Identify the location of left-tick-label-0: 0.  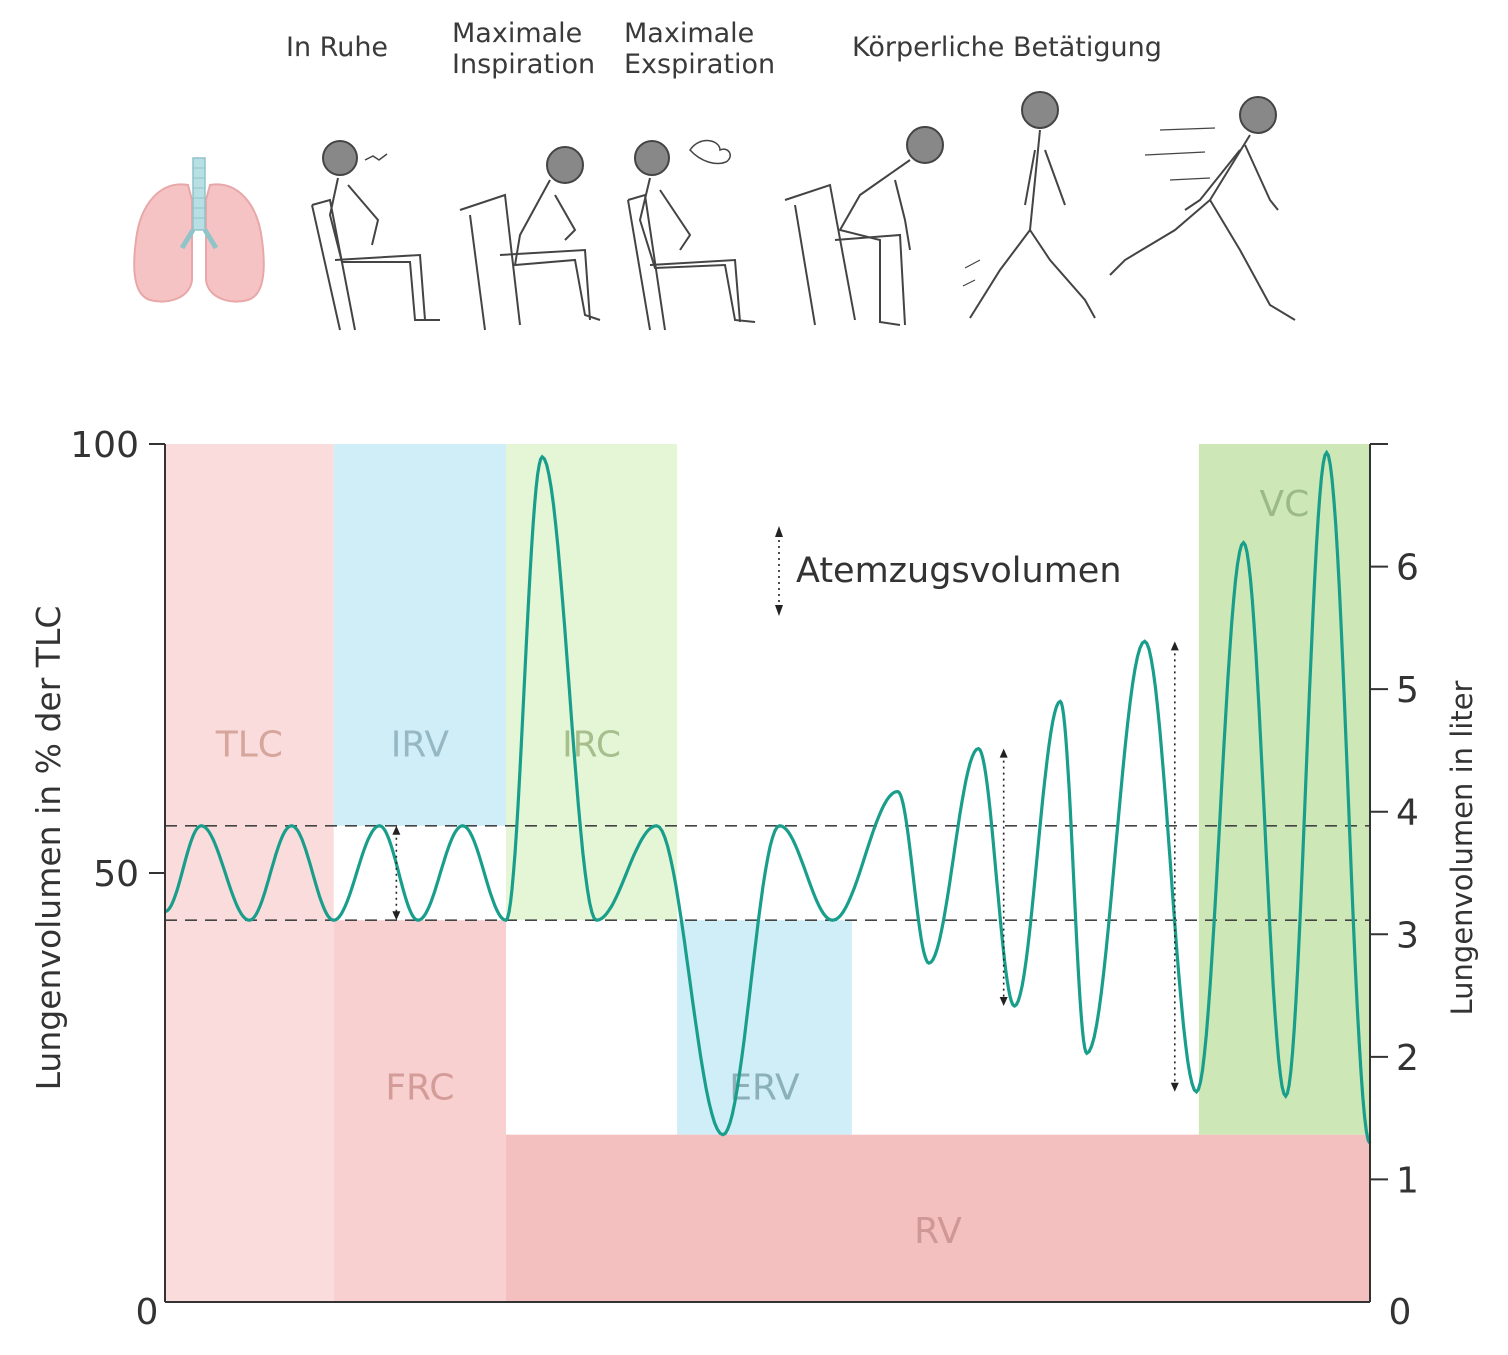
(147, 1312).